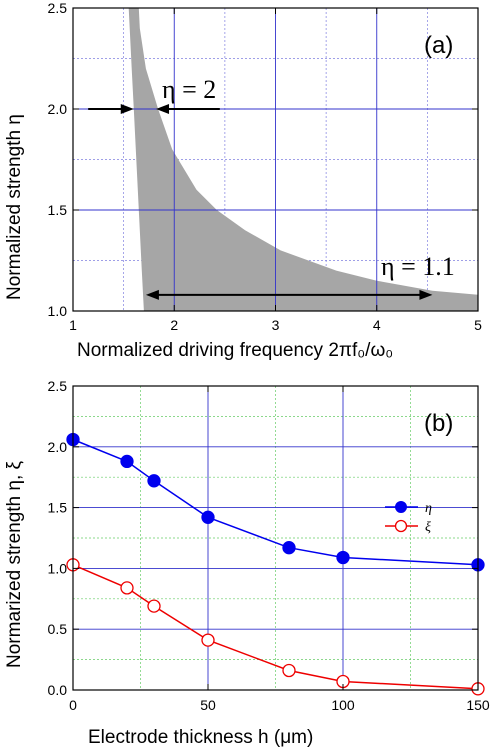  Describe the element at coordinates (401, 526) in the screenshot. I see `legend-xi-marker` at that location.